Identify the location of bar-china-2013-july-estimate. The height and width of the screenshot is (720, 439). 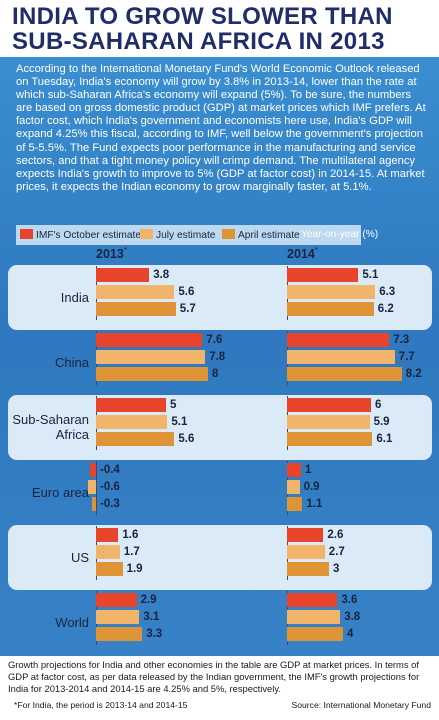
(151, 357).